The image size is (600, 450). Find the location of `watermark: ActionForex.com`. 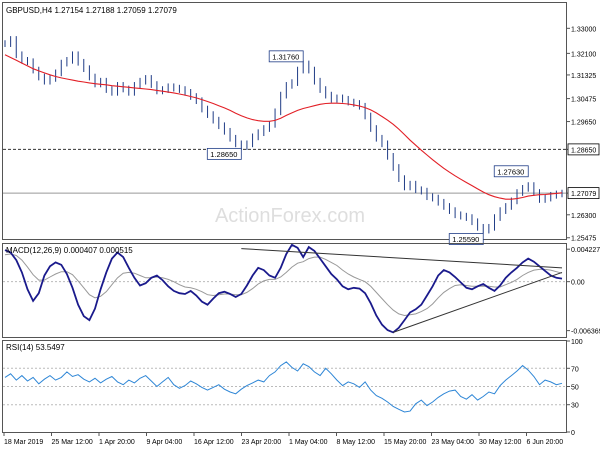

watermark: ActionForex.com is located at coordinates (290, 216).